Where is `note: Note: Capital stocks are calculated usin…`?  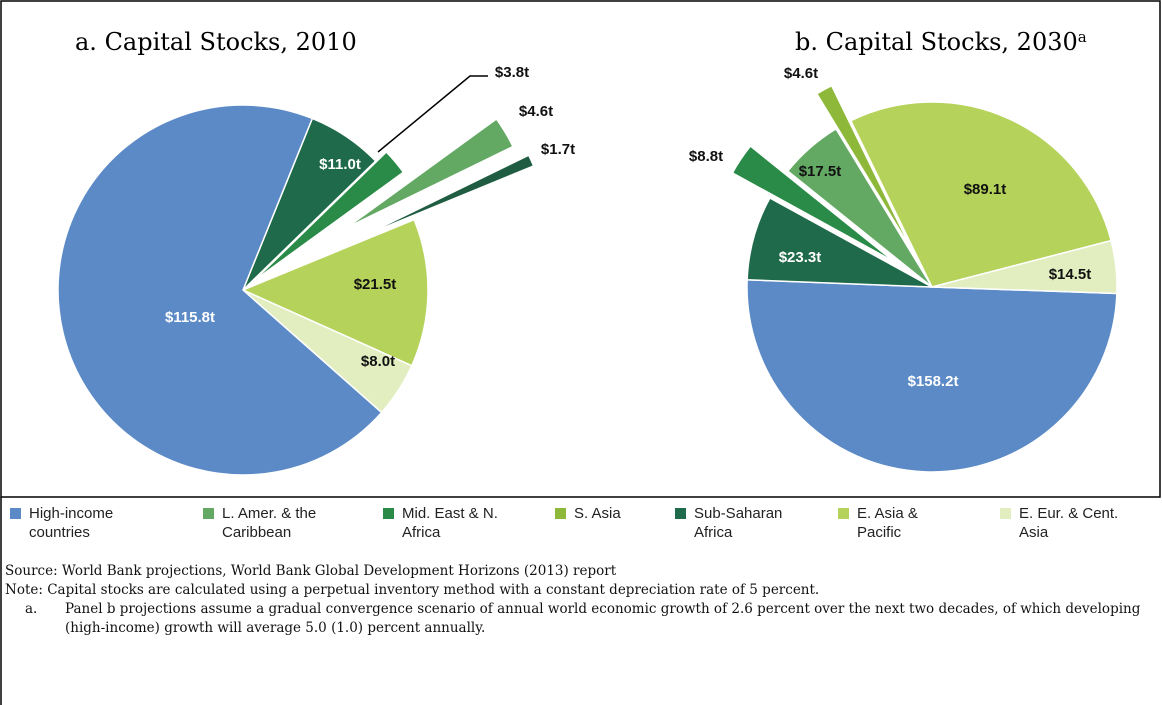 note: Note: Capital stocks are calculated usin… is located at coordinates (412, 590).